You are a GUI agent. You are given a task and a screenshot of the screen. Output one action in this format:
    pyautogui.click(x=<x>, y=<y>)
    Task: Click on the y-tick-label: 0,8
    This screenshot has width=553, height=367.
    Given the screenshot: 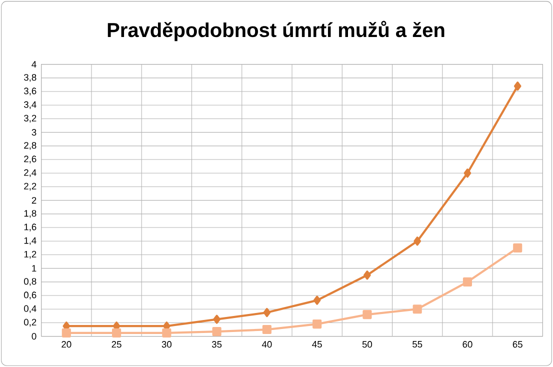 What is the action you would take?
    pyautogui.click(x=30, y=282)
    